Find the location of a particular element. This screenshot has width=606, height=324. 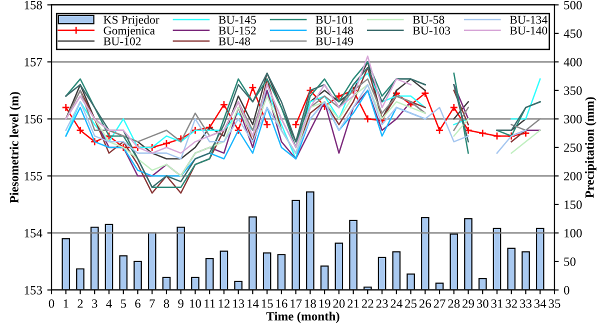

x-tick-label: 3 is located at coordinates (95, 303).